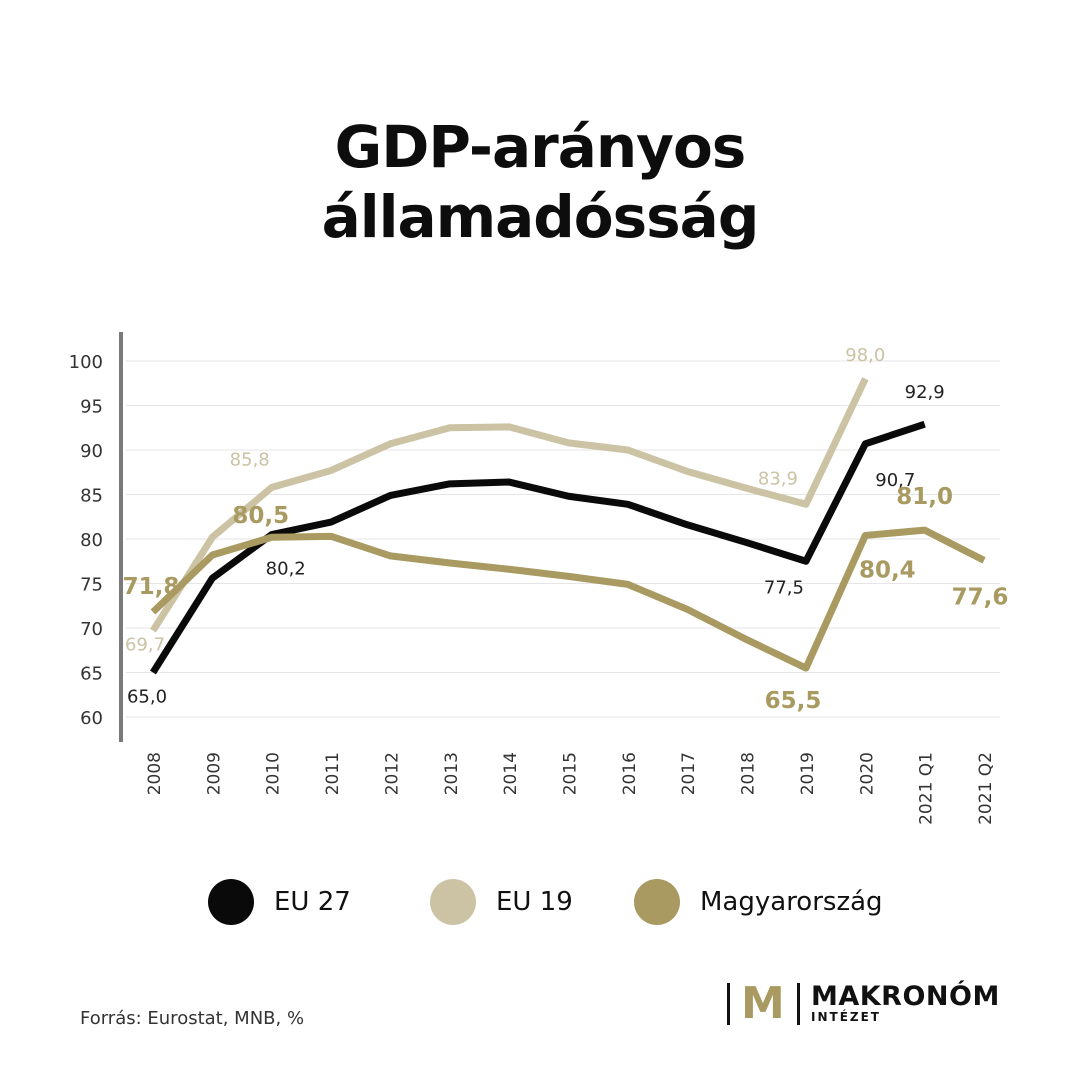  Describe the element at coordinates (763, 1003) in the screenshot. I see `logo-letter: M` at that location.